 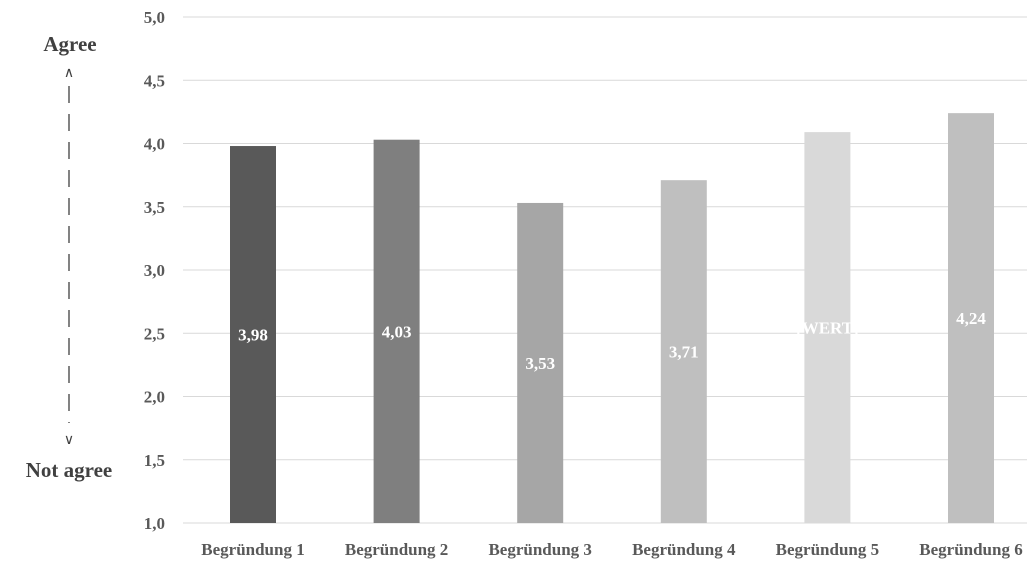 I want to click on agreement-scale: Agree ∧ ∨ Not agree, so click(x=69, y=257).